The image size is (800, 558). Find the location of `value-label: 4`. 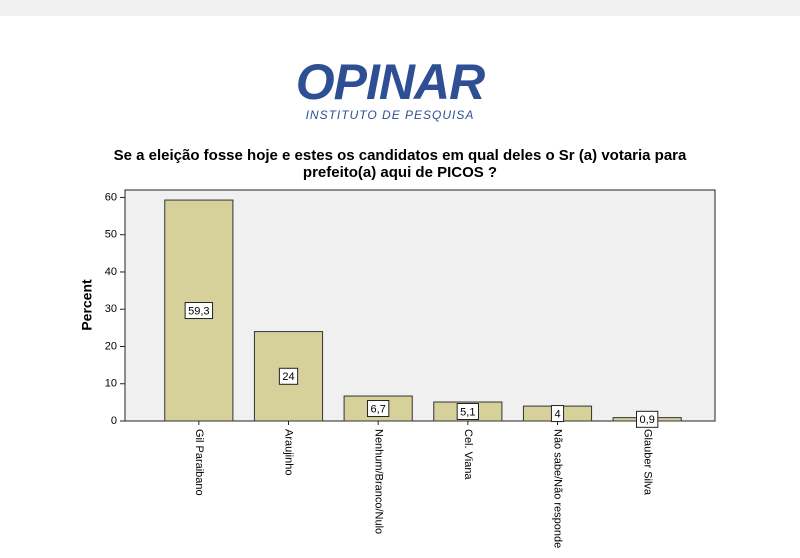

value-label: 4 is located at coordinates (557, 414).